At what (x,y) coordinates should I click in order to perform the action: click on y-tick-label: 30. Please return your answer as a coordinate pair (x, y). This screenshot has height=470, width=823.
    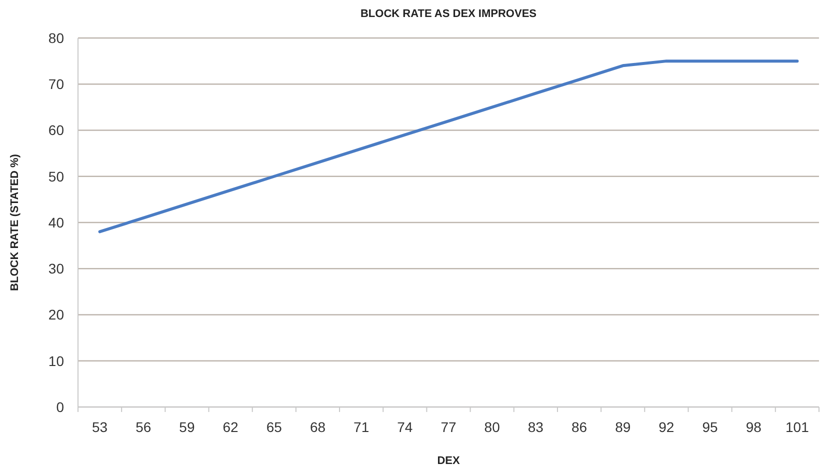
    Looking at the image, I should click on (56, 268).